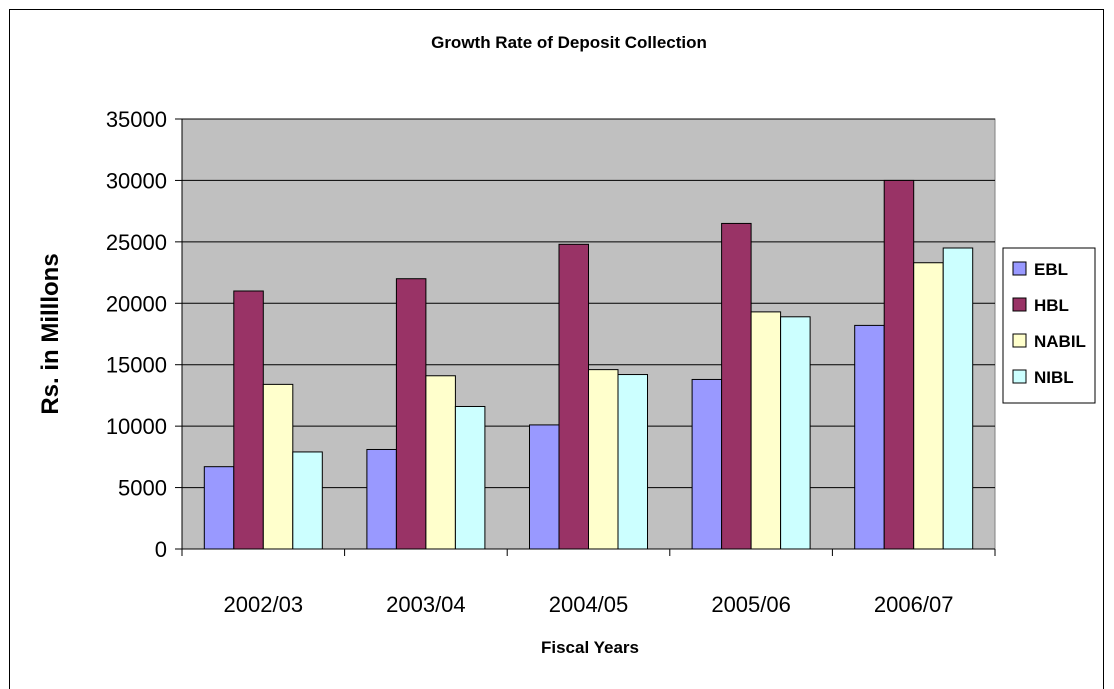  I want to click on legend: EBL HBL NABIL NIBL, so click(1049, 325).